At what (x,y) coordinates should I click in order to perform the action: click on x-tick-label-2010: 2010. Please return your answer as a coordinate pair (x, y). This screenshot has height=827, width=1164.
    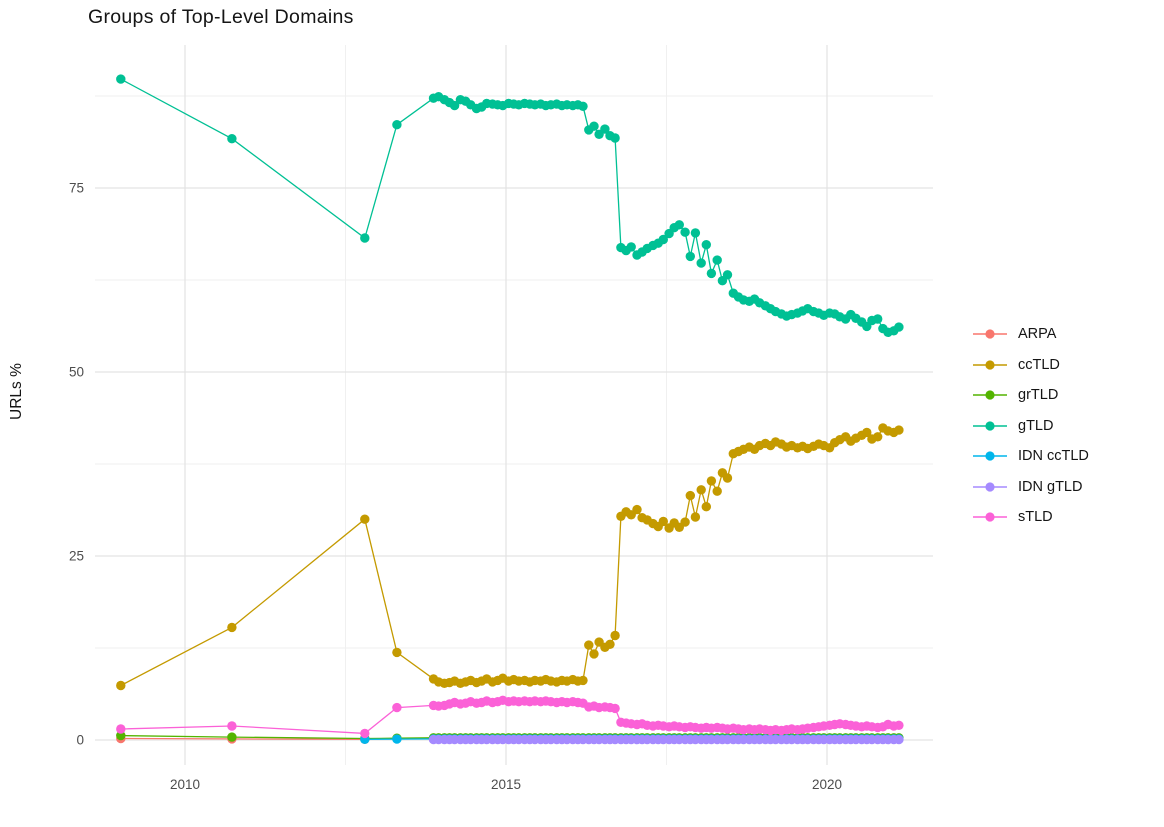
    Looking at the image, I should click on (185, 784).